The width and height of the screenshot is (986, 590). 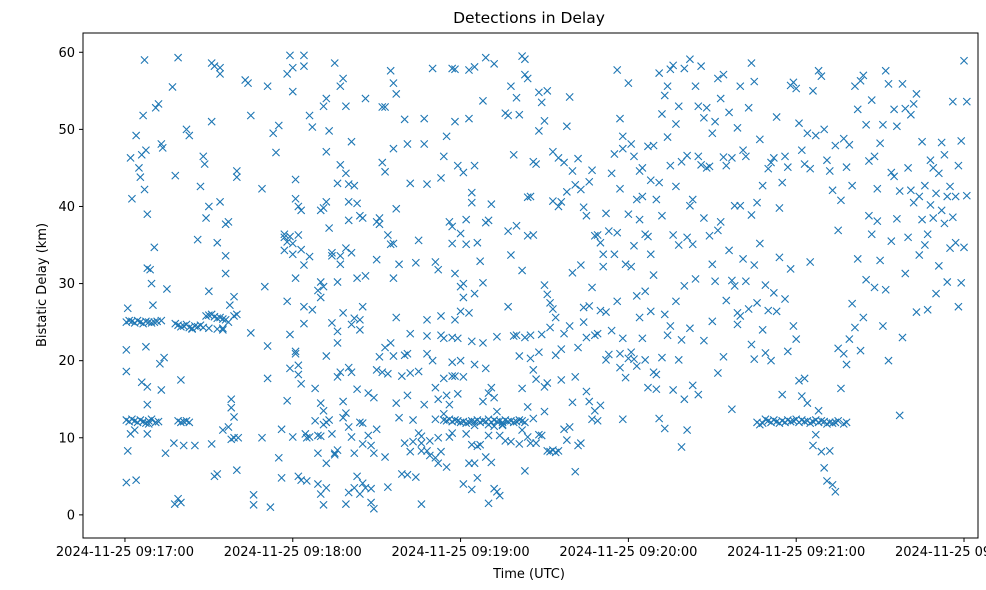 I want to click on y-axis-label: Bistatic Delay (km), so click(x=42, y=285).